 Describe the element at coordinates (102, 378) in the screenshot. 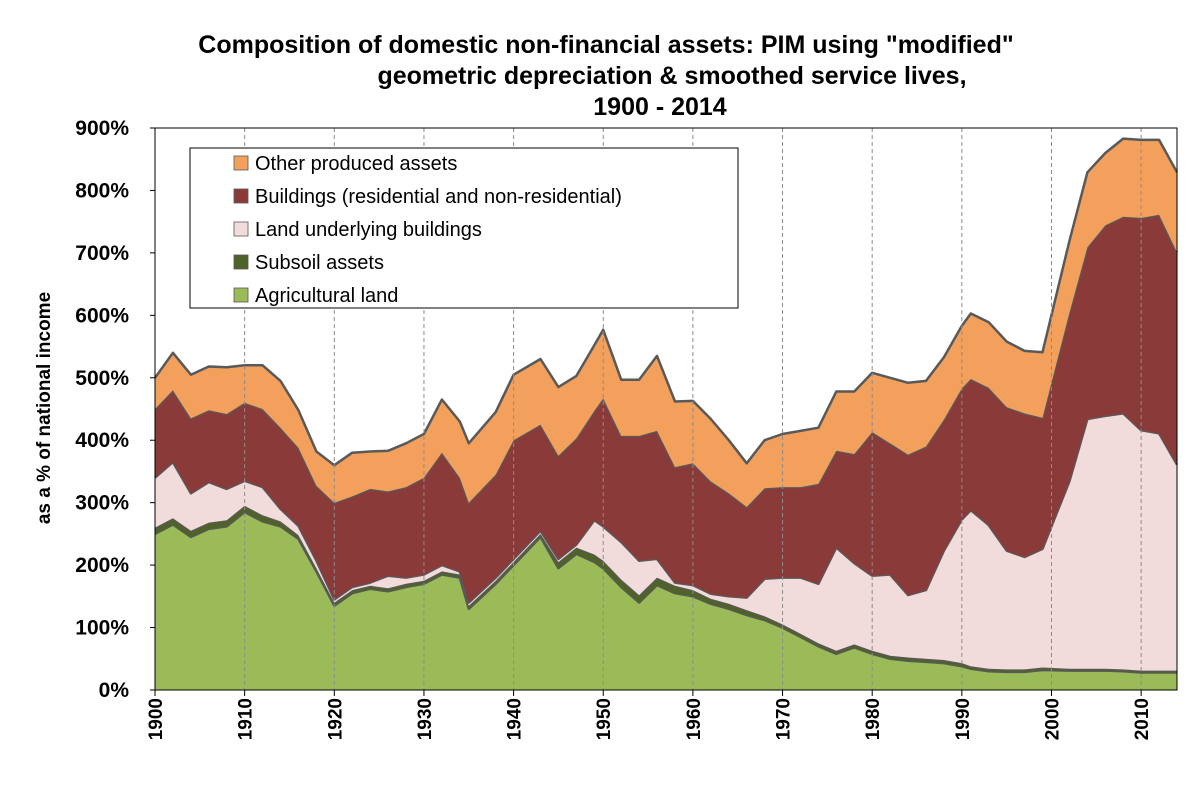

I see `y-tick-label-5: 500%` at that location.